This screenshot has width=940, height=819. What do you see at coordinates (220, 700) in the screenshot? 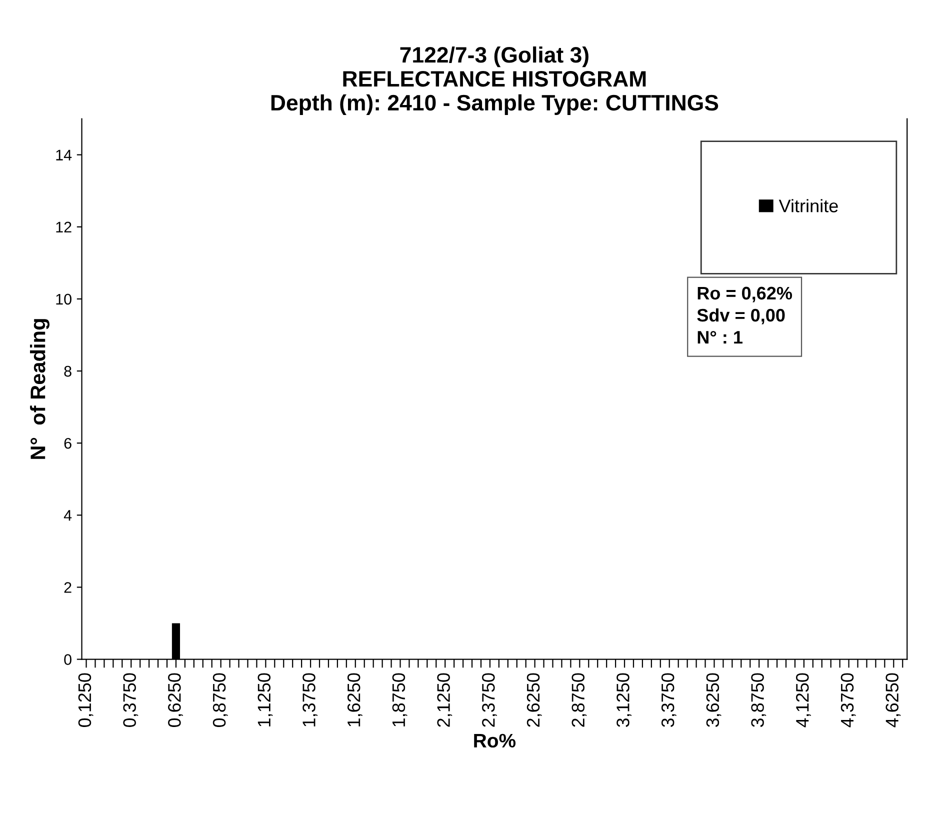
I see `x-tick-label: 0,8750` at bounding box center [220, 700].